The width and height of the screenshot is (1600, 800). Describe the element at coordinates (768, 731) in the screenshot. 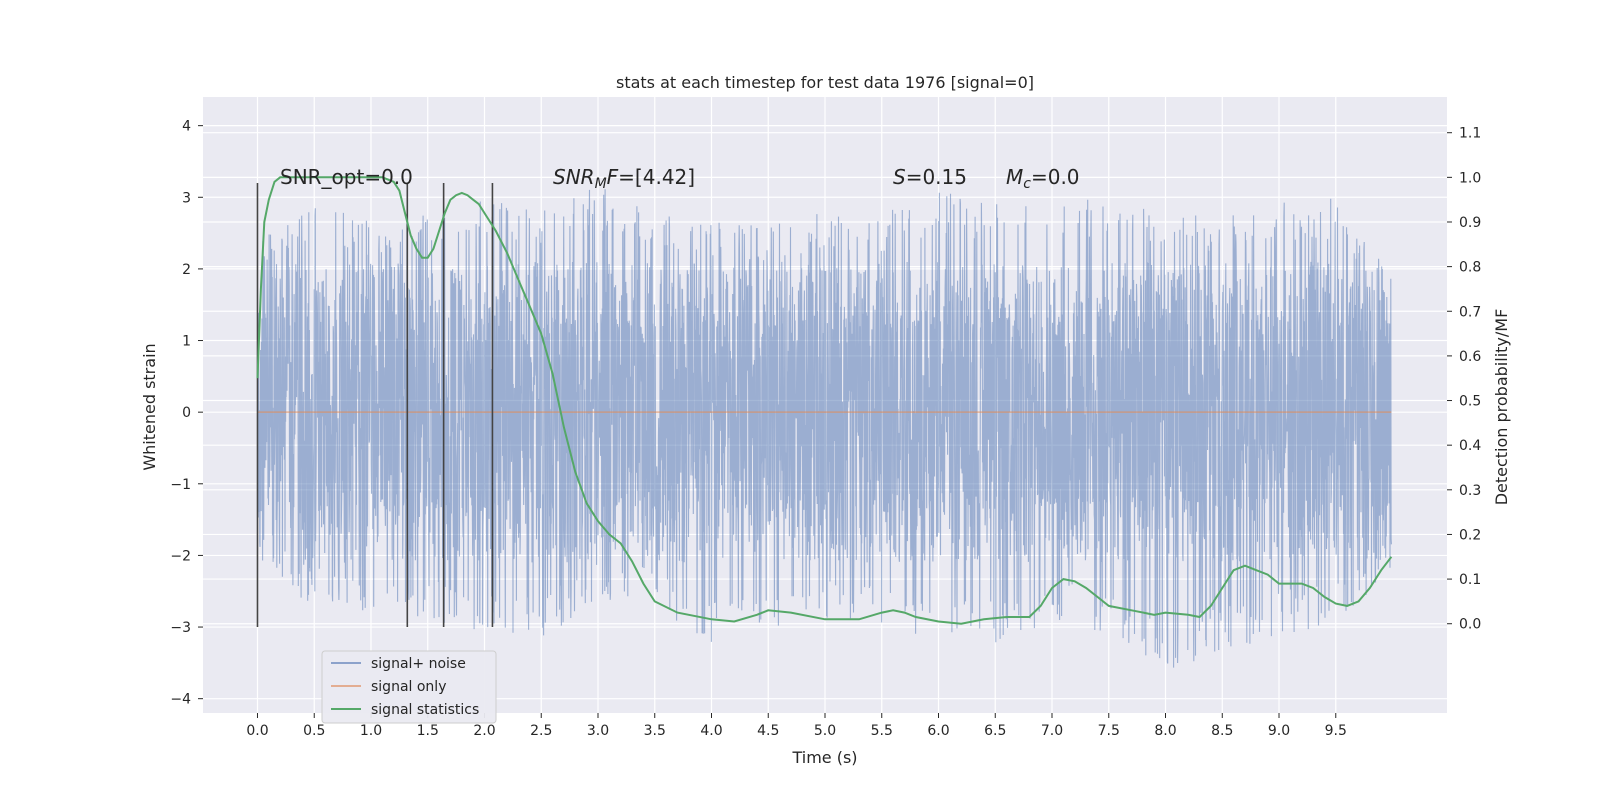

I see `x-tick-label: 4.5` at that location.